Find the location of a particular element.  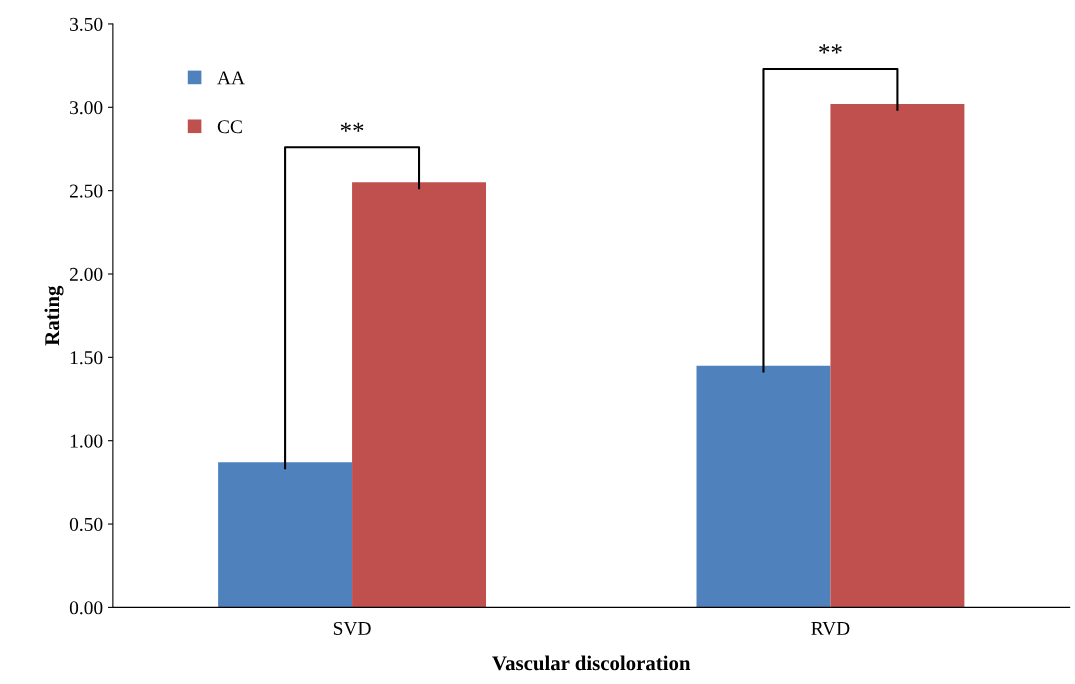

y-tick-label: 1.00 is located at coordinates (86, 441).